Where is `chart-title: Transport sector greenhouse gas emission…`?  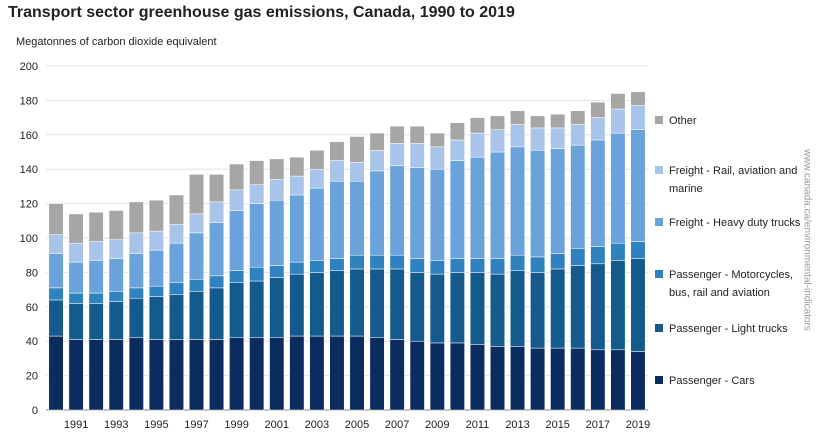
chart-title: Transport sector greenhouse gas emission… is located at coordinates (261, 12).